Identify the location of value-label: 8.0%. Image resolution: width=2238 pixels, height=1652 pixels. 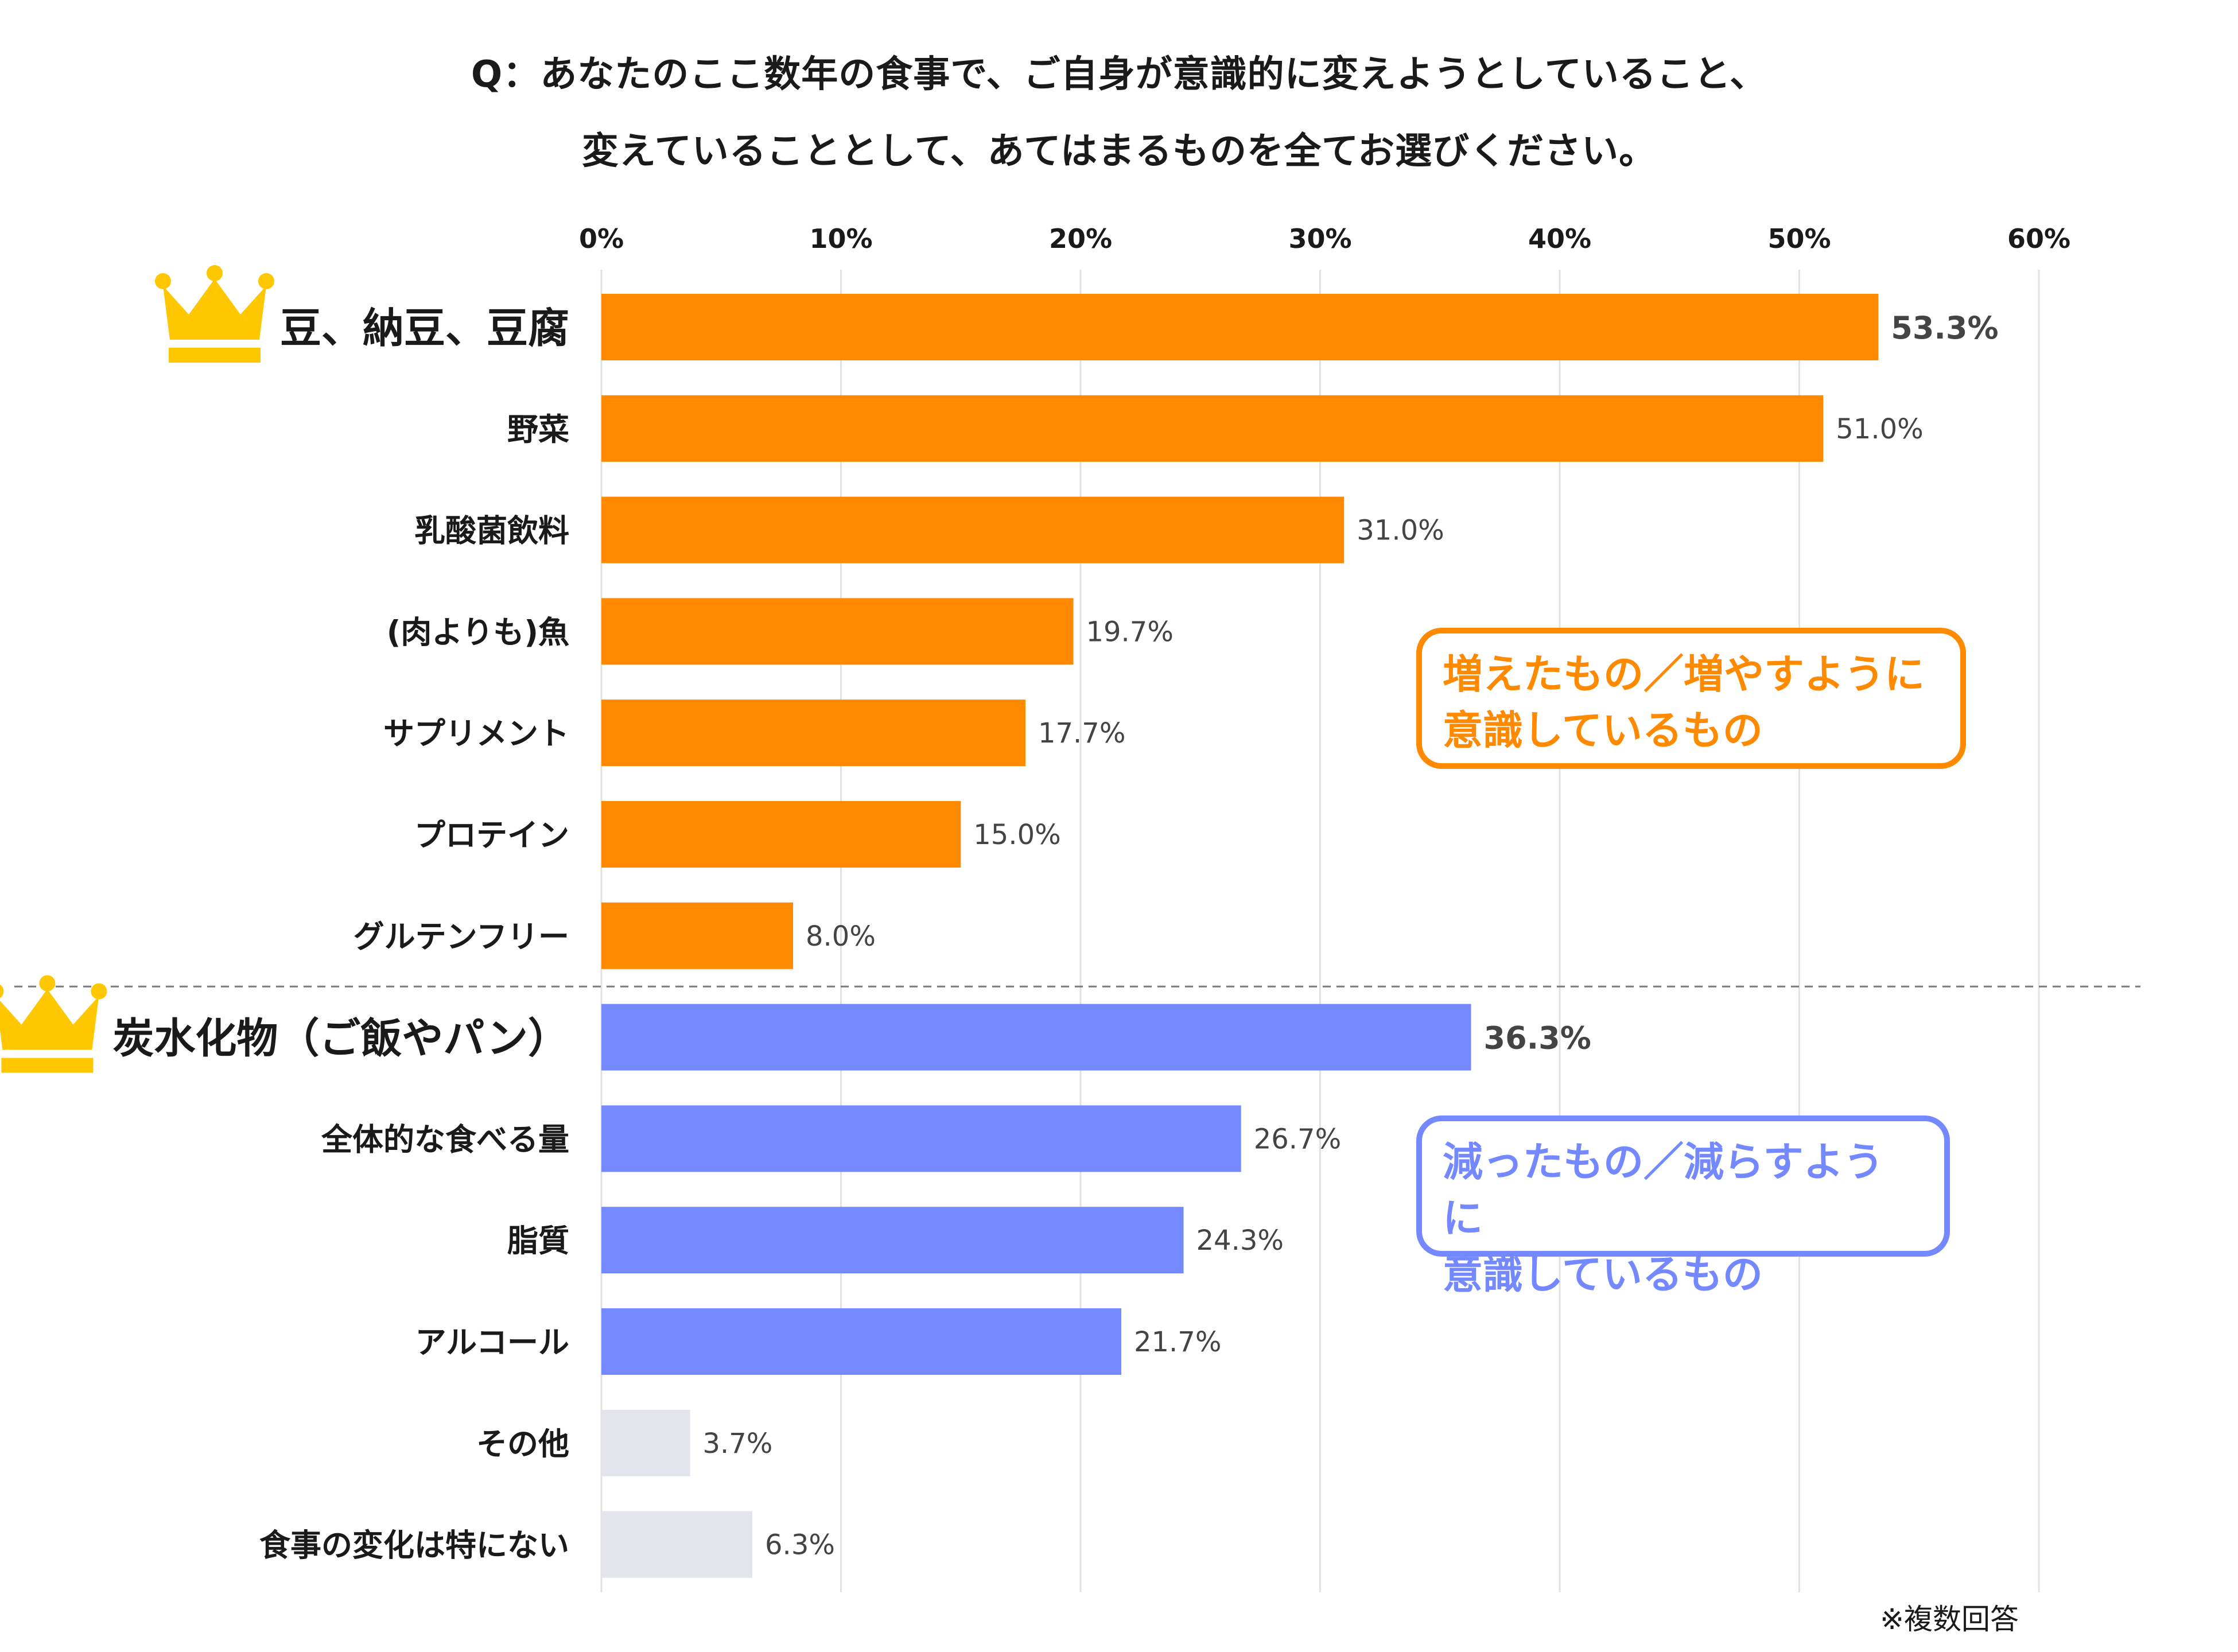
(841, 936).